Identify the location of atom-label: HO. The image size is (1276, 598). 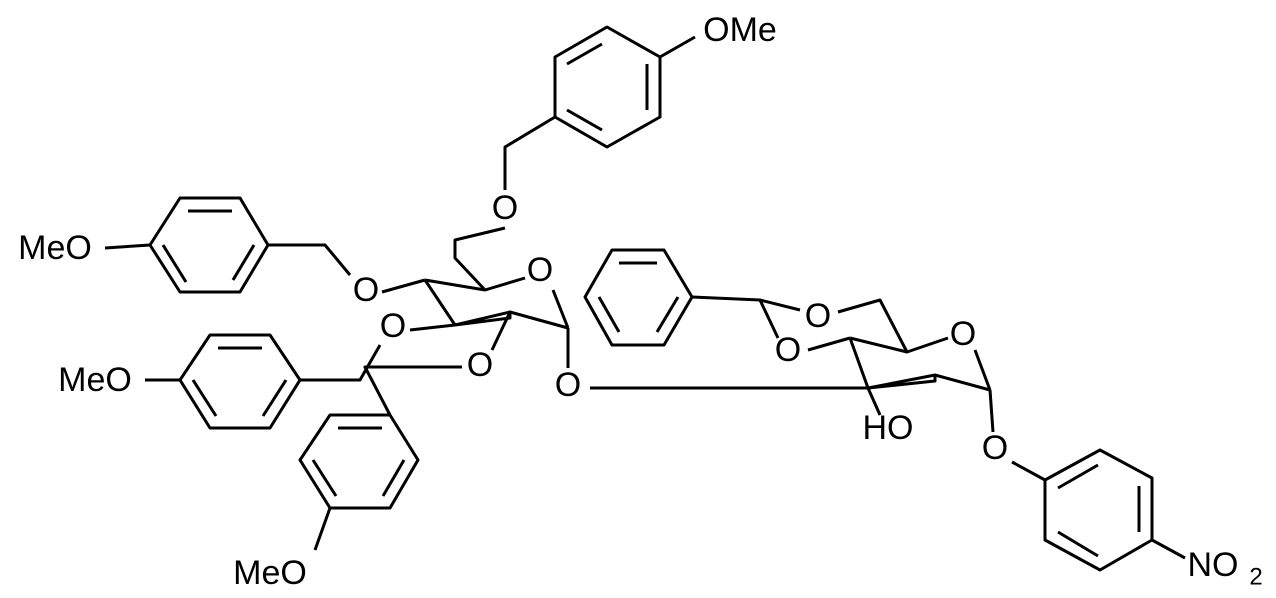
(888, 428).